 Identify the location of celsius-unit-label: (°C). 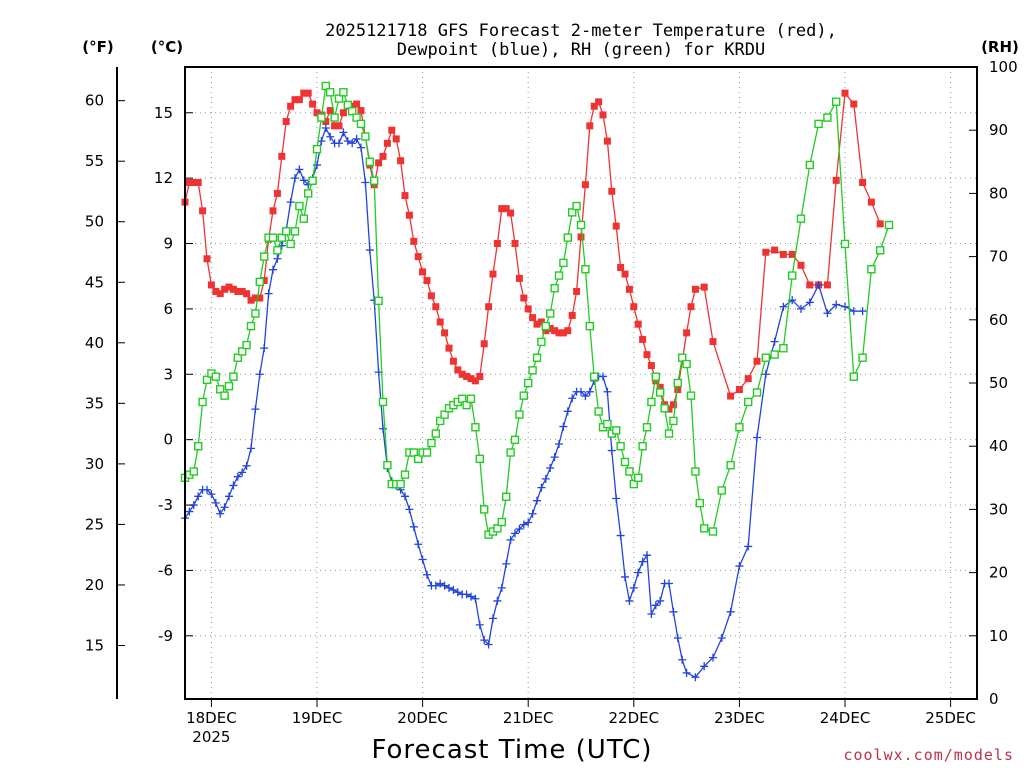
(167, 47).